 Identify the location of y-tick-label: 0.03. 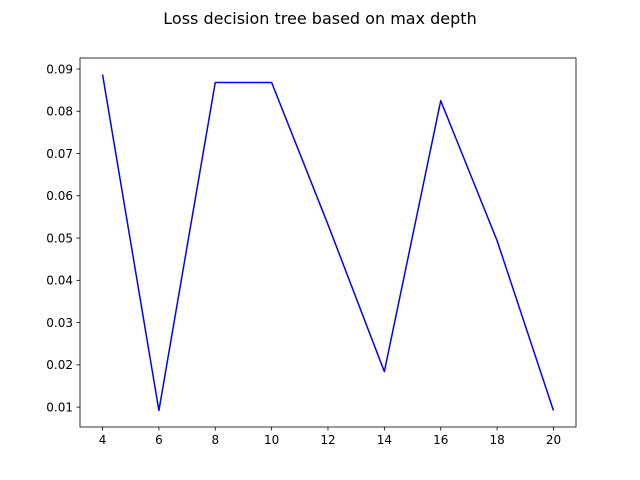
(59, 323).